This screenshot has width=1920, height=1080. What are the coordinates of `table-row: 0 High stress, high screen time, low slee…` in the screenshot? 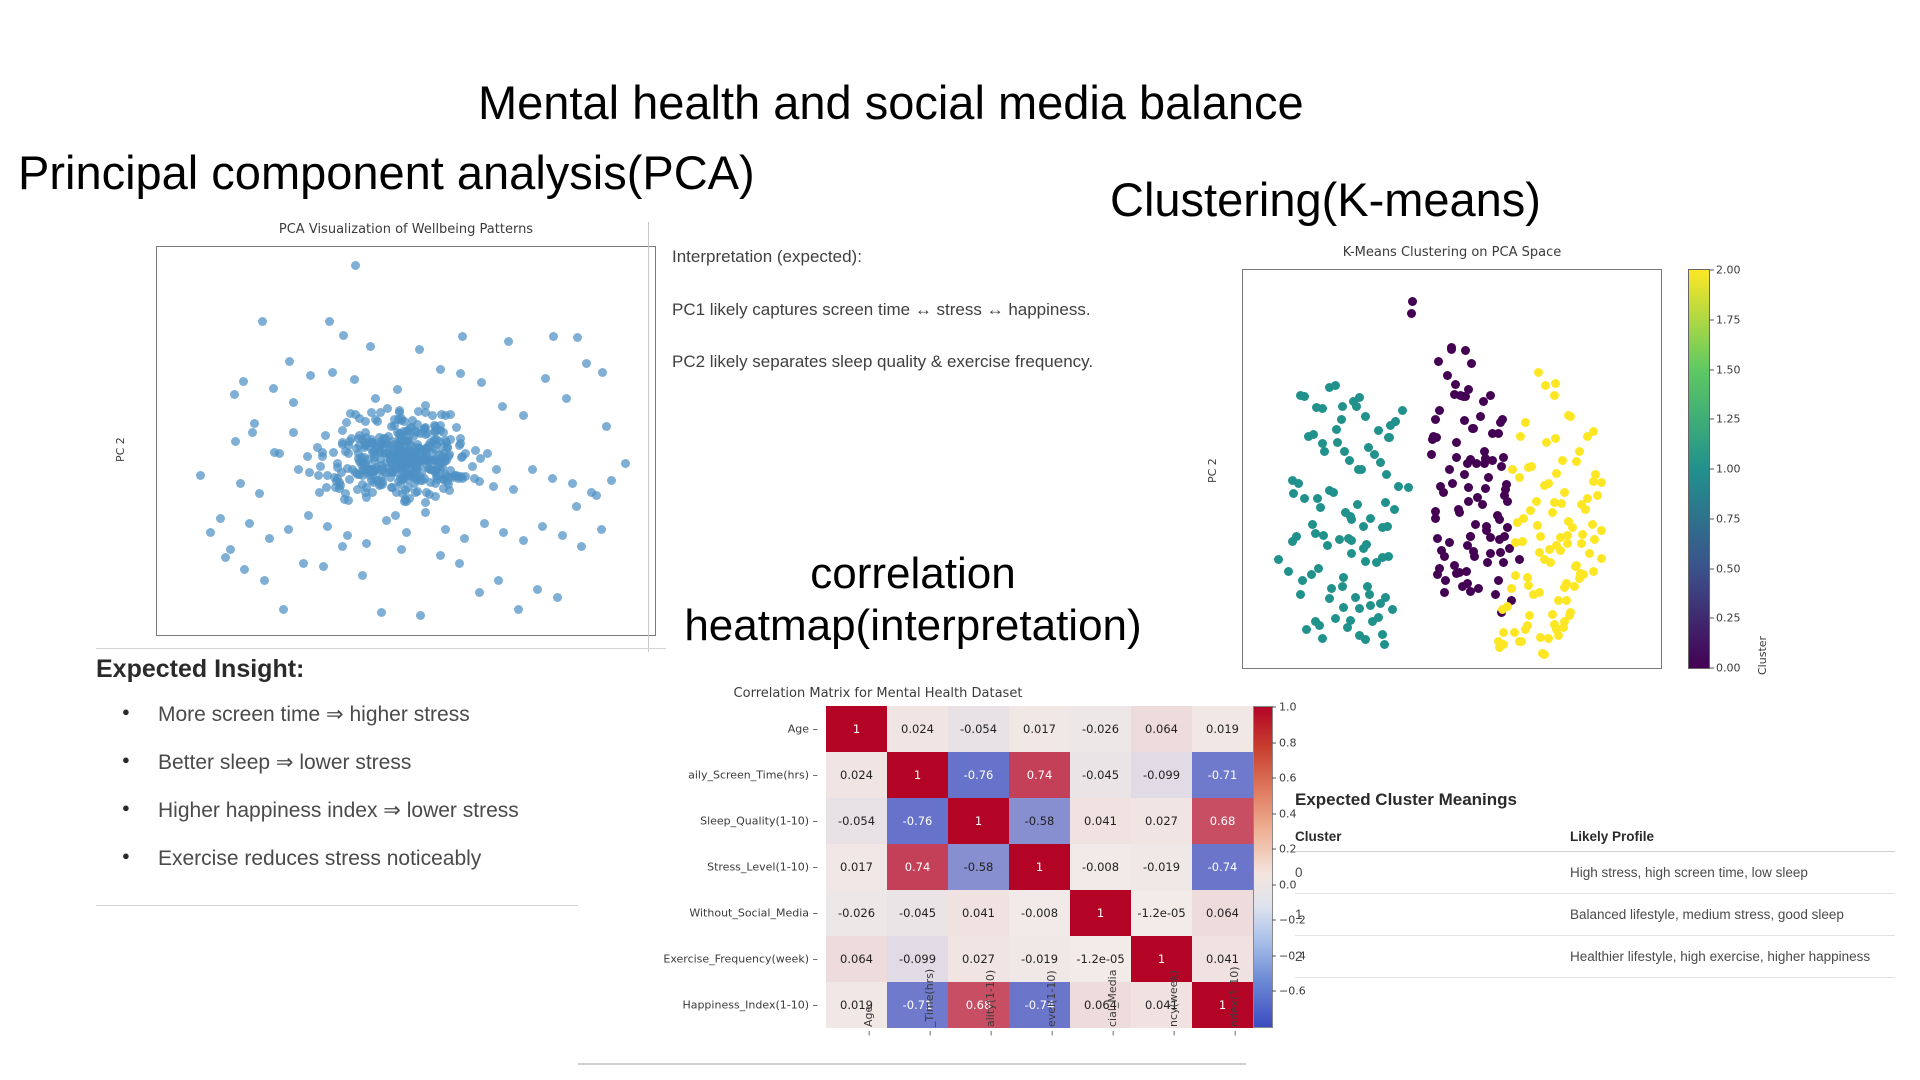 It's located at (1595, 872).